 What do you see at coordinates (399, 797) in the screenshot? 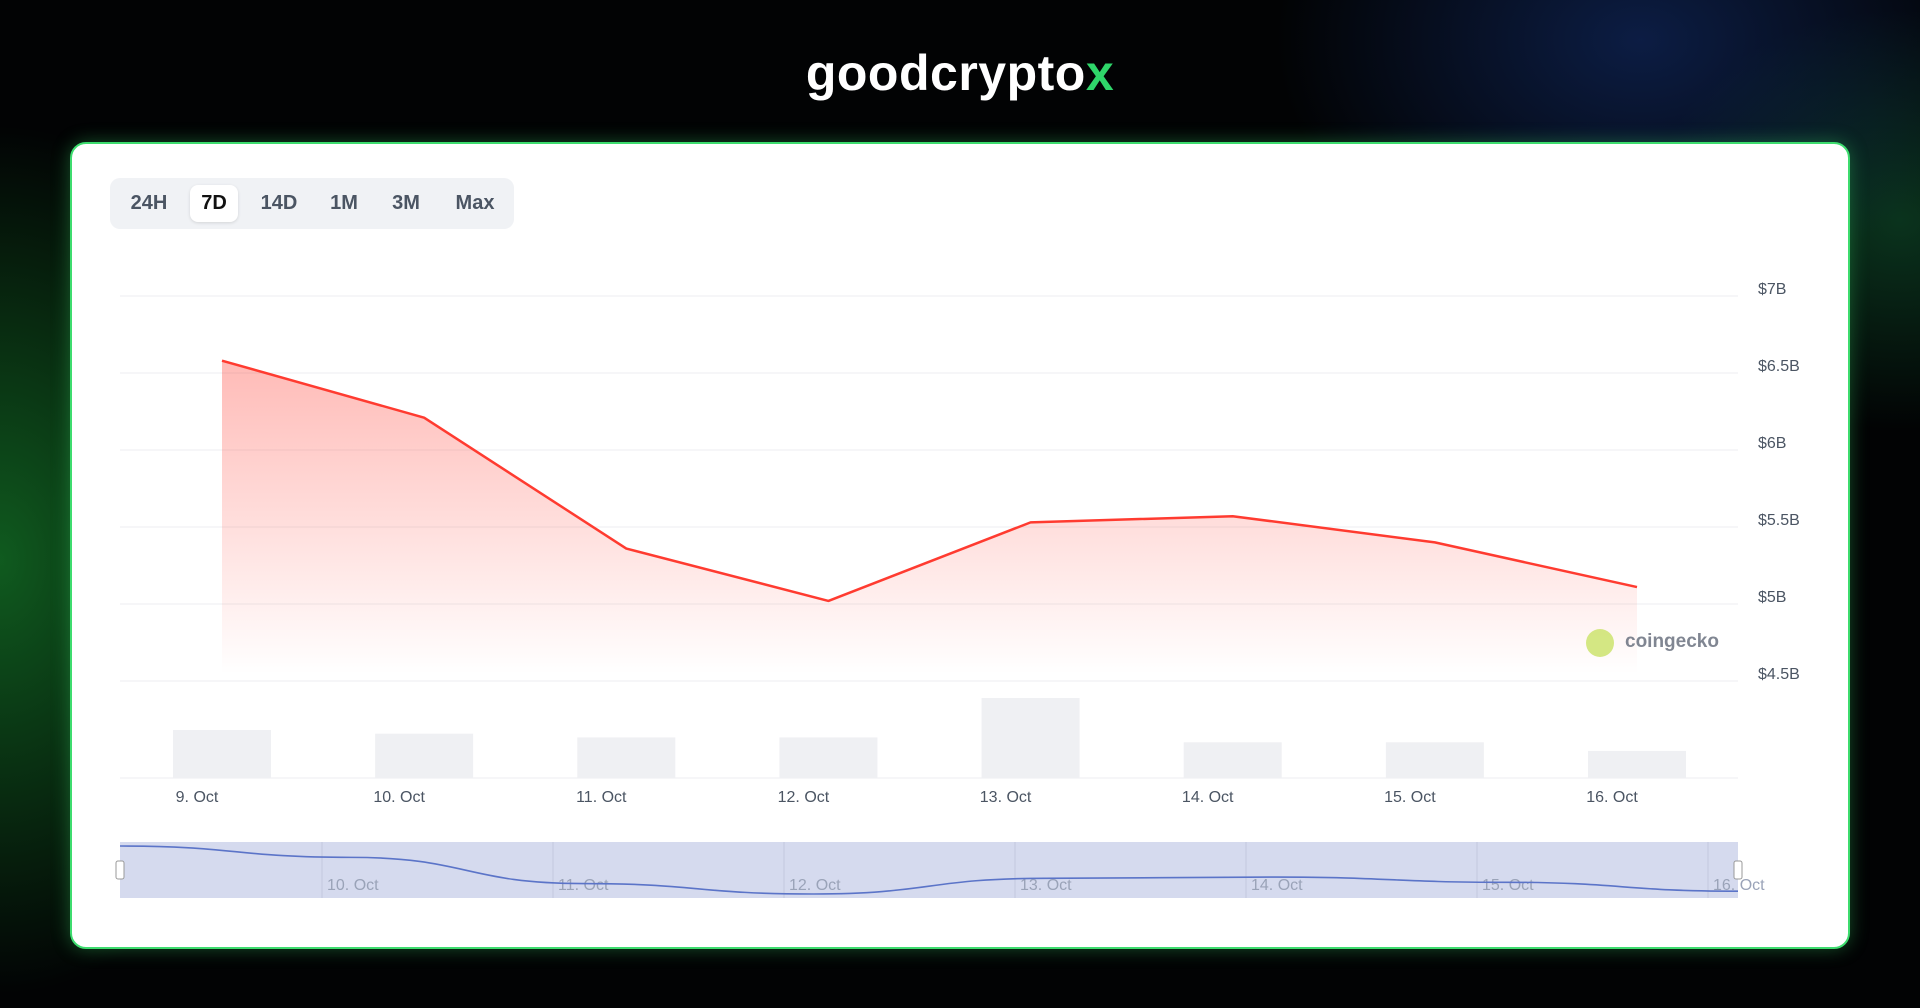
I see `x-tick-label: 10. Oct` at bounding box center [399, 797].